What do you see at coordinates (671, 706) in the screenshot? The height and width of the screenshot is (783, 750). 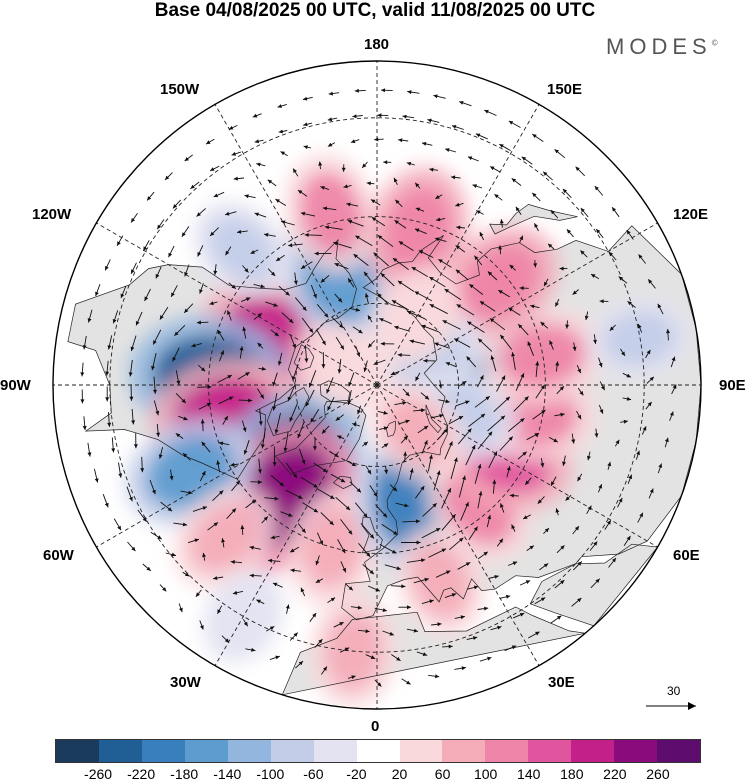 I see `reference-vector` at bounding box center [671, 706].